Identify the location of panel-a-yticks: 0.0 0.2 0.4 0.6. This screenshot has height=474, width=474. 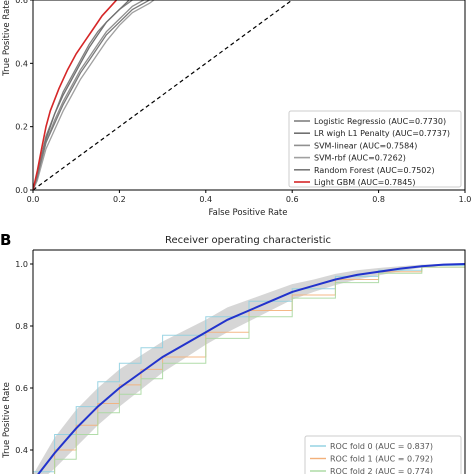
(24, 97).